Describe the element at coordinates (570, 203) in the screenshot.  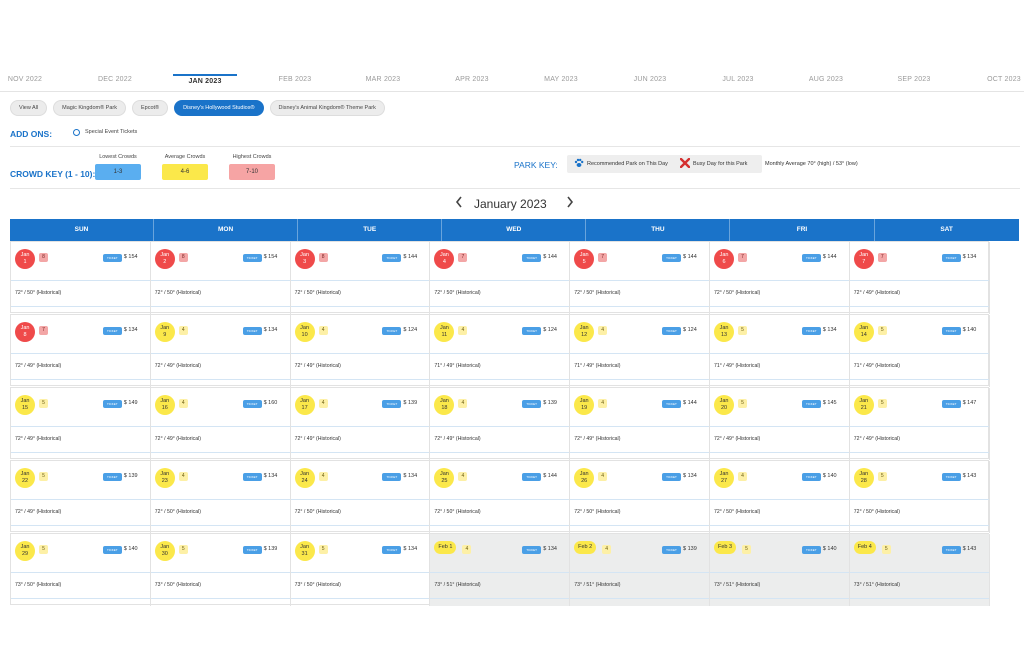
I see `chevron-right-icon` at that location.